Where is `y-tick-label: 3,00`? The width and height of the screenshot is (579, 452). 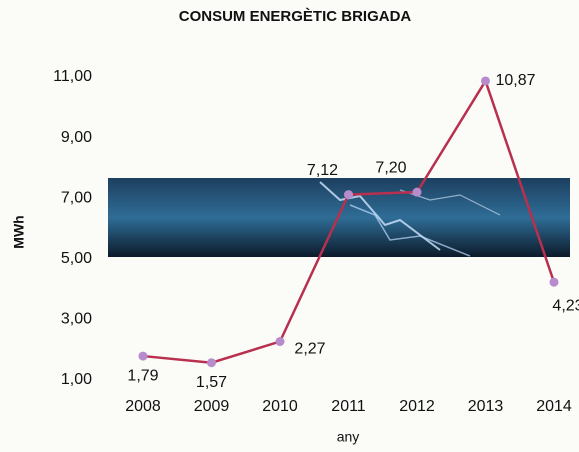
y-tick-label: 3,00 is located at coordinates (76, 319).